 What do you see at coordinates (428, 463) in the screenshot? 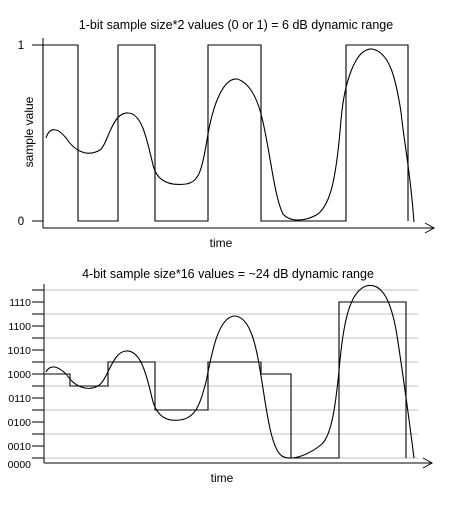
I see `bottom-x-axis-arrow` at bounding box center [428, 463].